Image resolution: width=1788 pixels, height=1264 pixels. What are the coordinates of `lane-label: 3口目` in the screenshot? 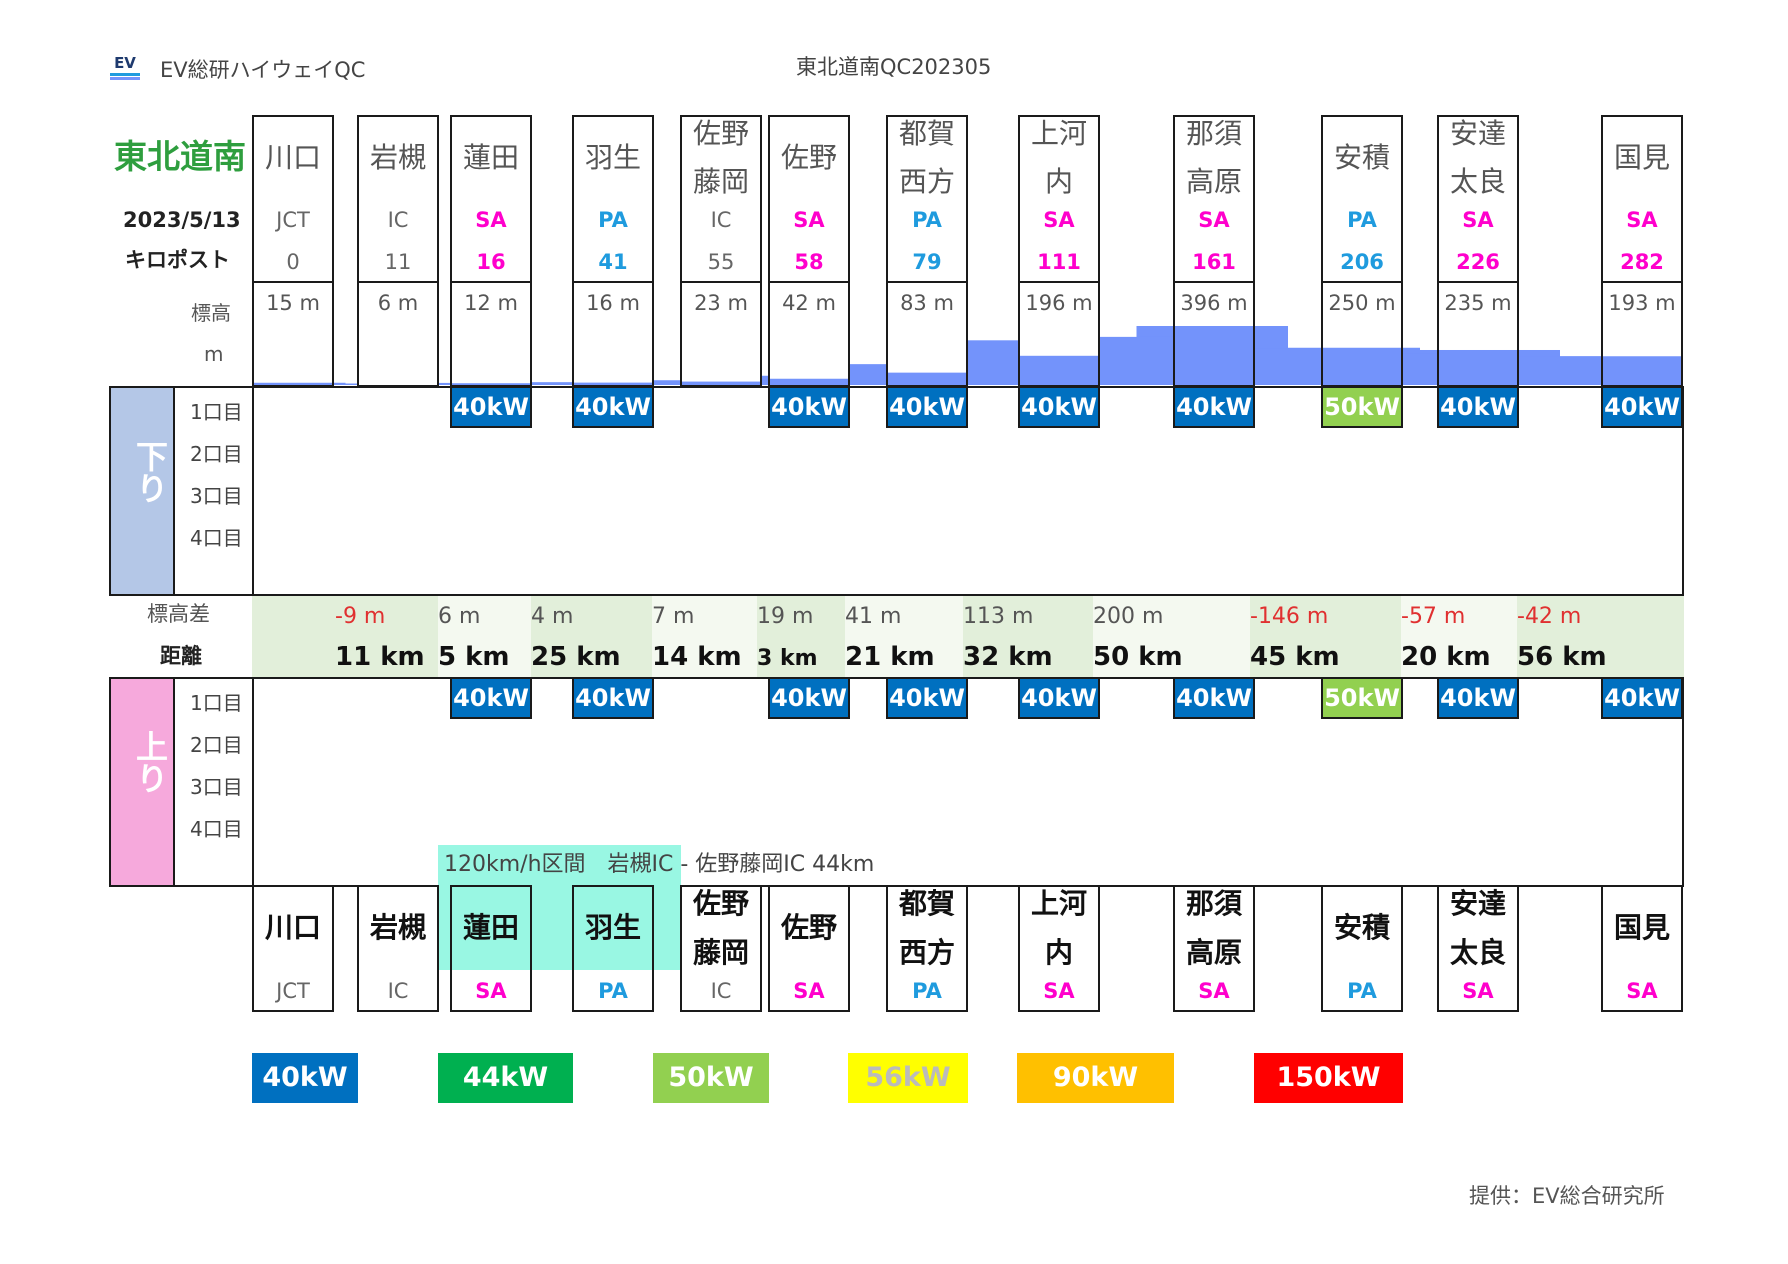 It's located at (216, 787).